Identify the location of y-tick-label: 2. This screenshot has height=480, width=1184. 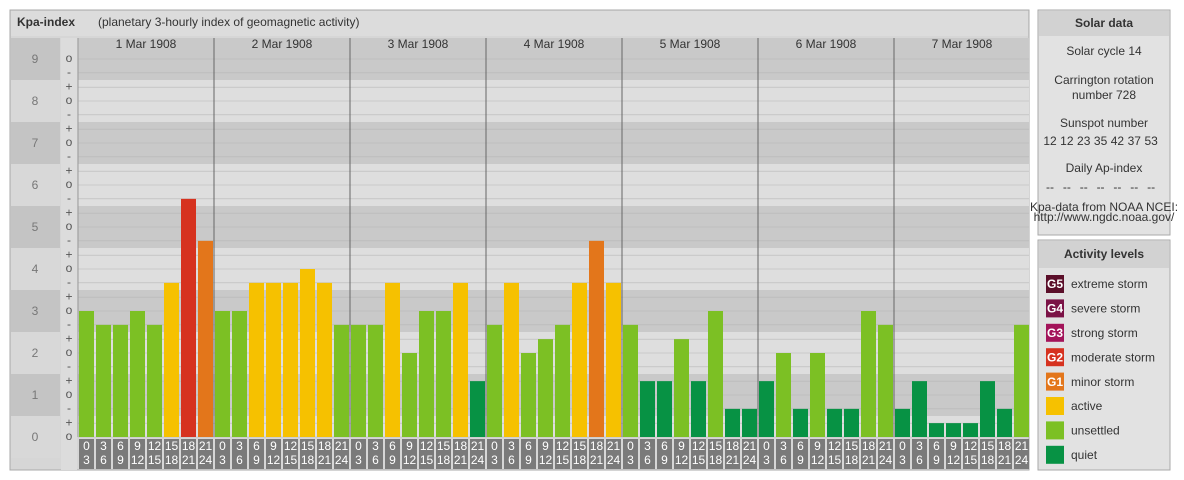
(35, 353).